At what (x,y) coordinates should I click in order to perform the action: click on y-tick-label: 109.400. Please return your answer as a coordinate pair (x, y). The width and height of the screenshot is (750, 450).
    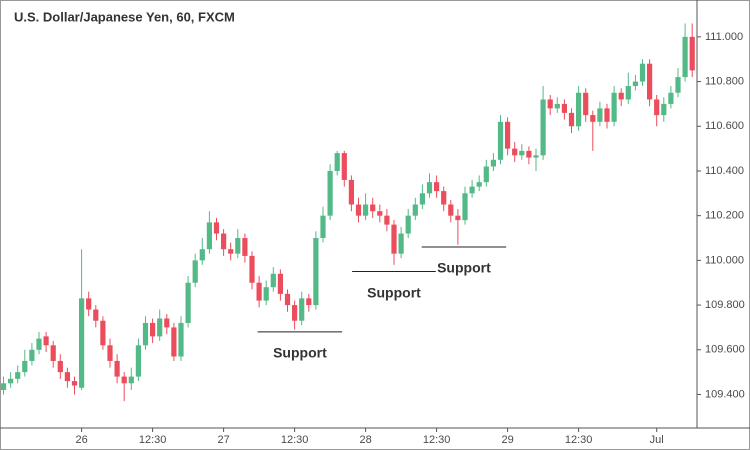
    Looking at the image, I should click on (725, 394).